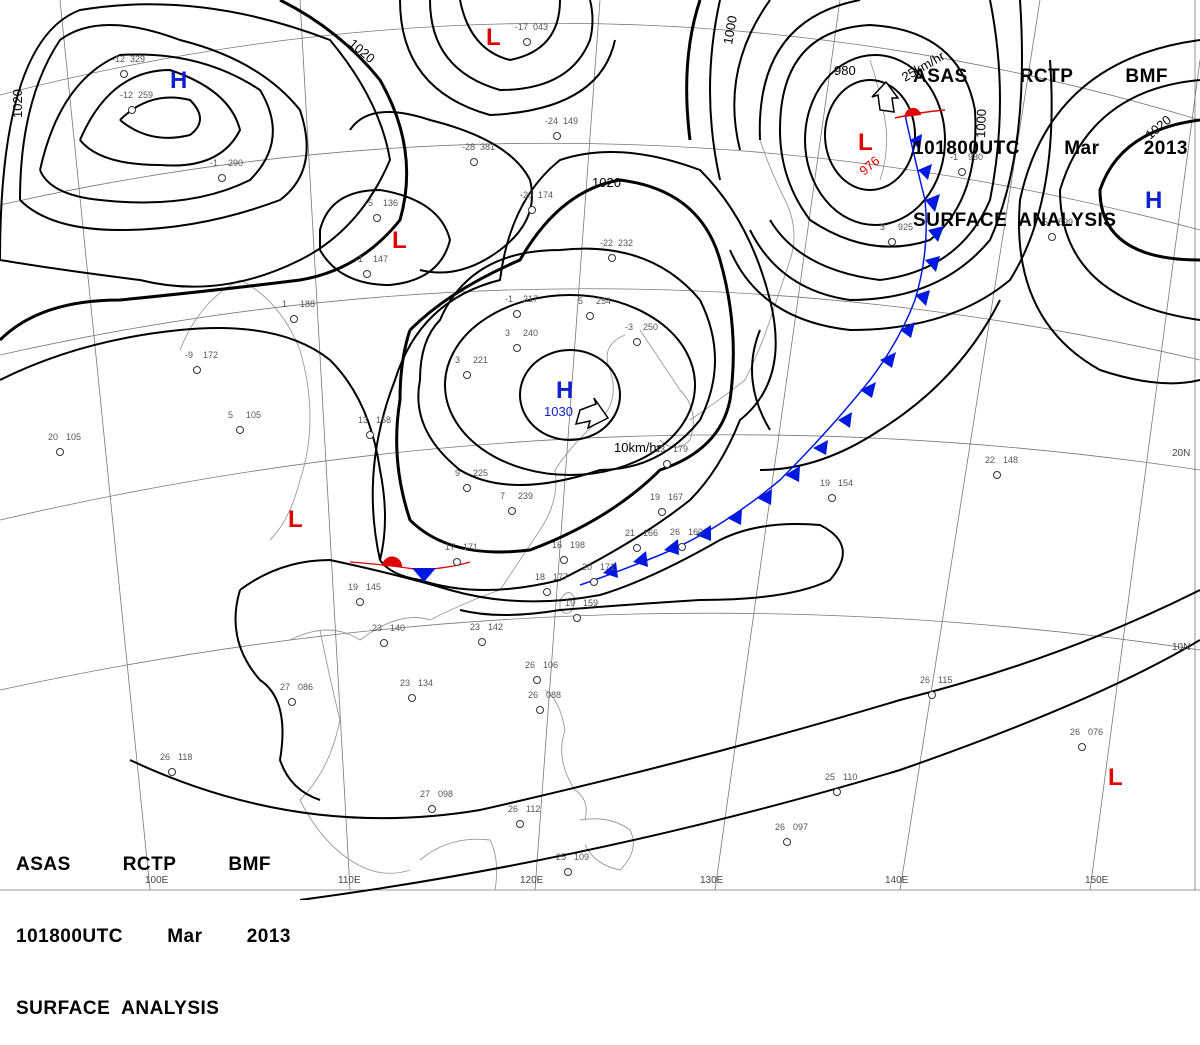  What do you see at coordinates (441, 192) in the screenshot?
I see `isobar-n-wide` at bounding box center [441, 192].